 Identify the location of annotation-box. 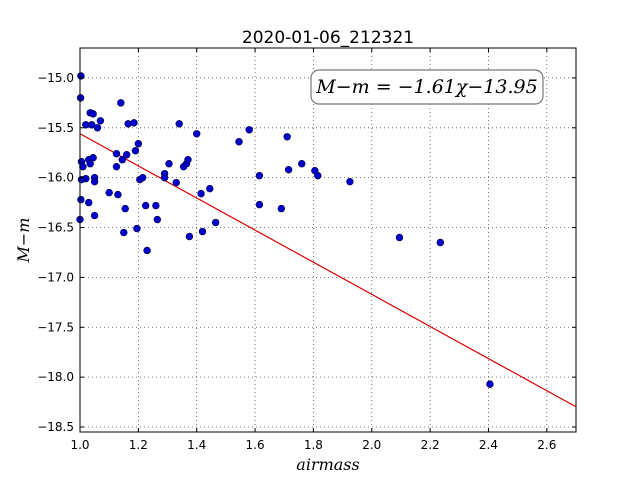
(427, 87).